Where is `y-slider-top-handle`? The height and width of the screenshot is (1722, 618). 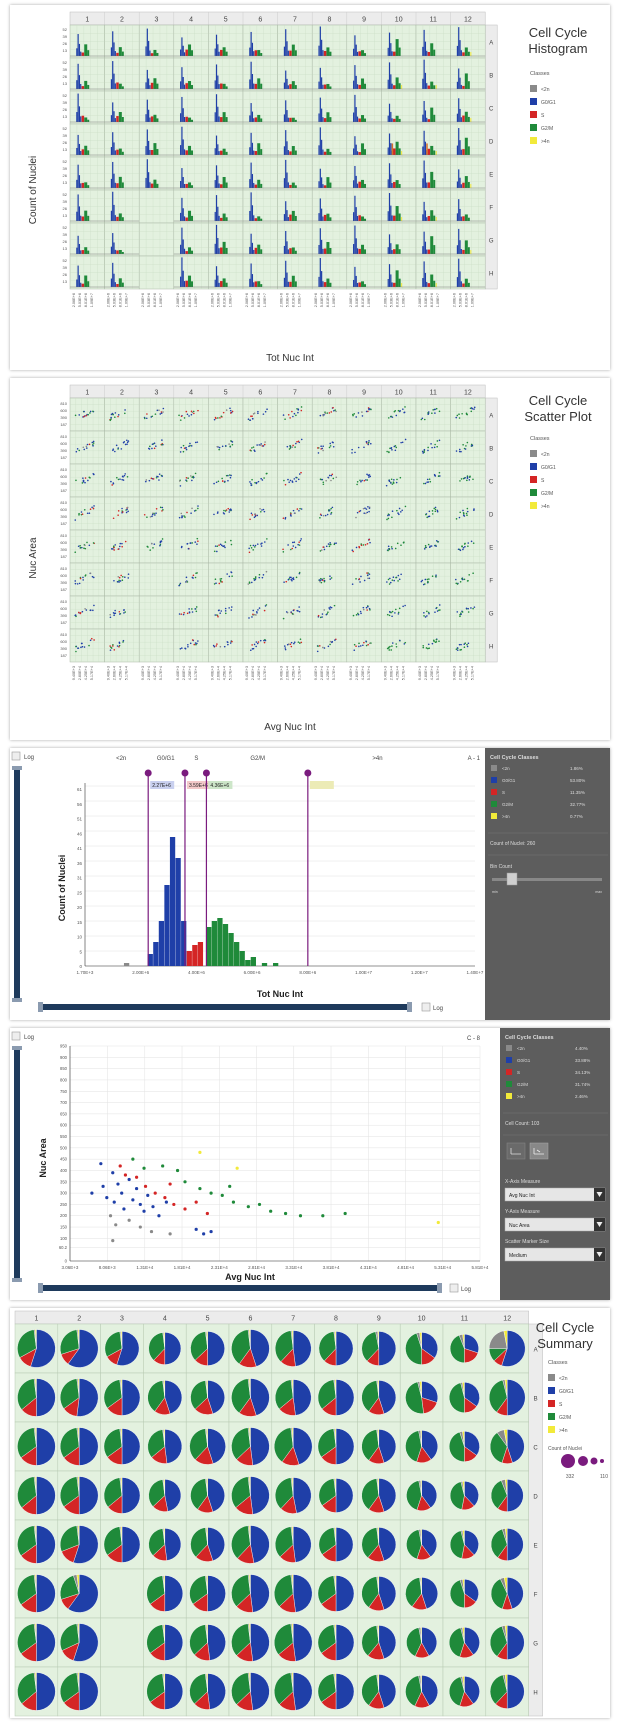
y-slider-top-handle is located at coordinates (17, 768).